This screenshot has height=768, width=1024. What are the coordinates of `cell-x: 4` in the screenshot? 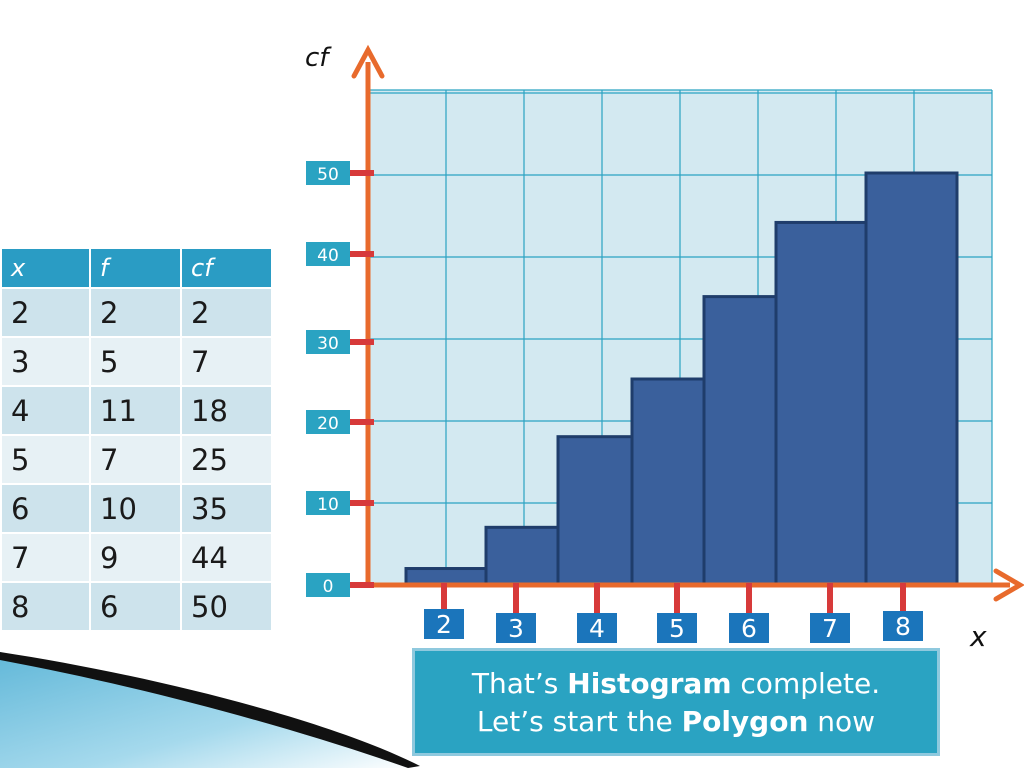 It's located at (45, 410).